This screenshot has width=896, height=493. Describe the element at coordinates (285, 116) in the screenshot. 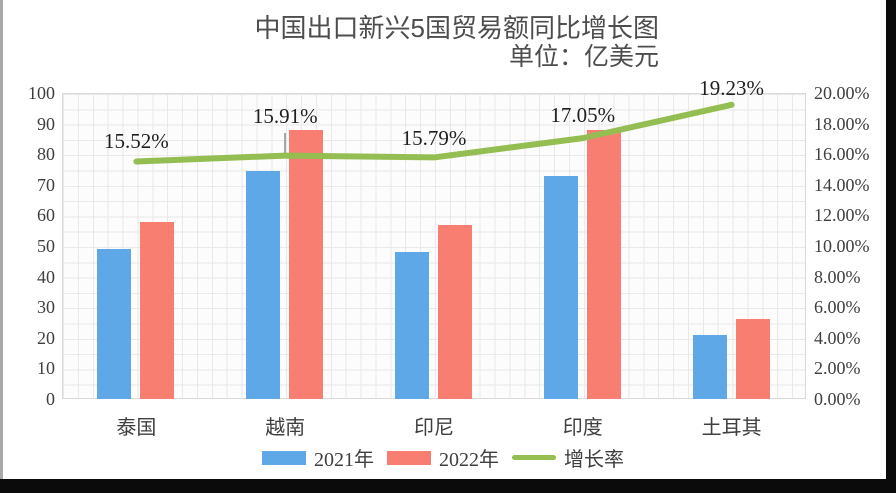

I see `data-label-越南: 15.91%` at that location.